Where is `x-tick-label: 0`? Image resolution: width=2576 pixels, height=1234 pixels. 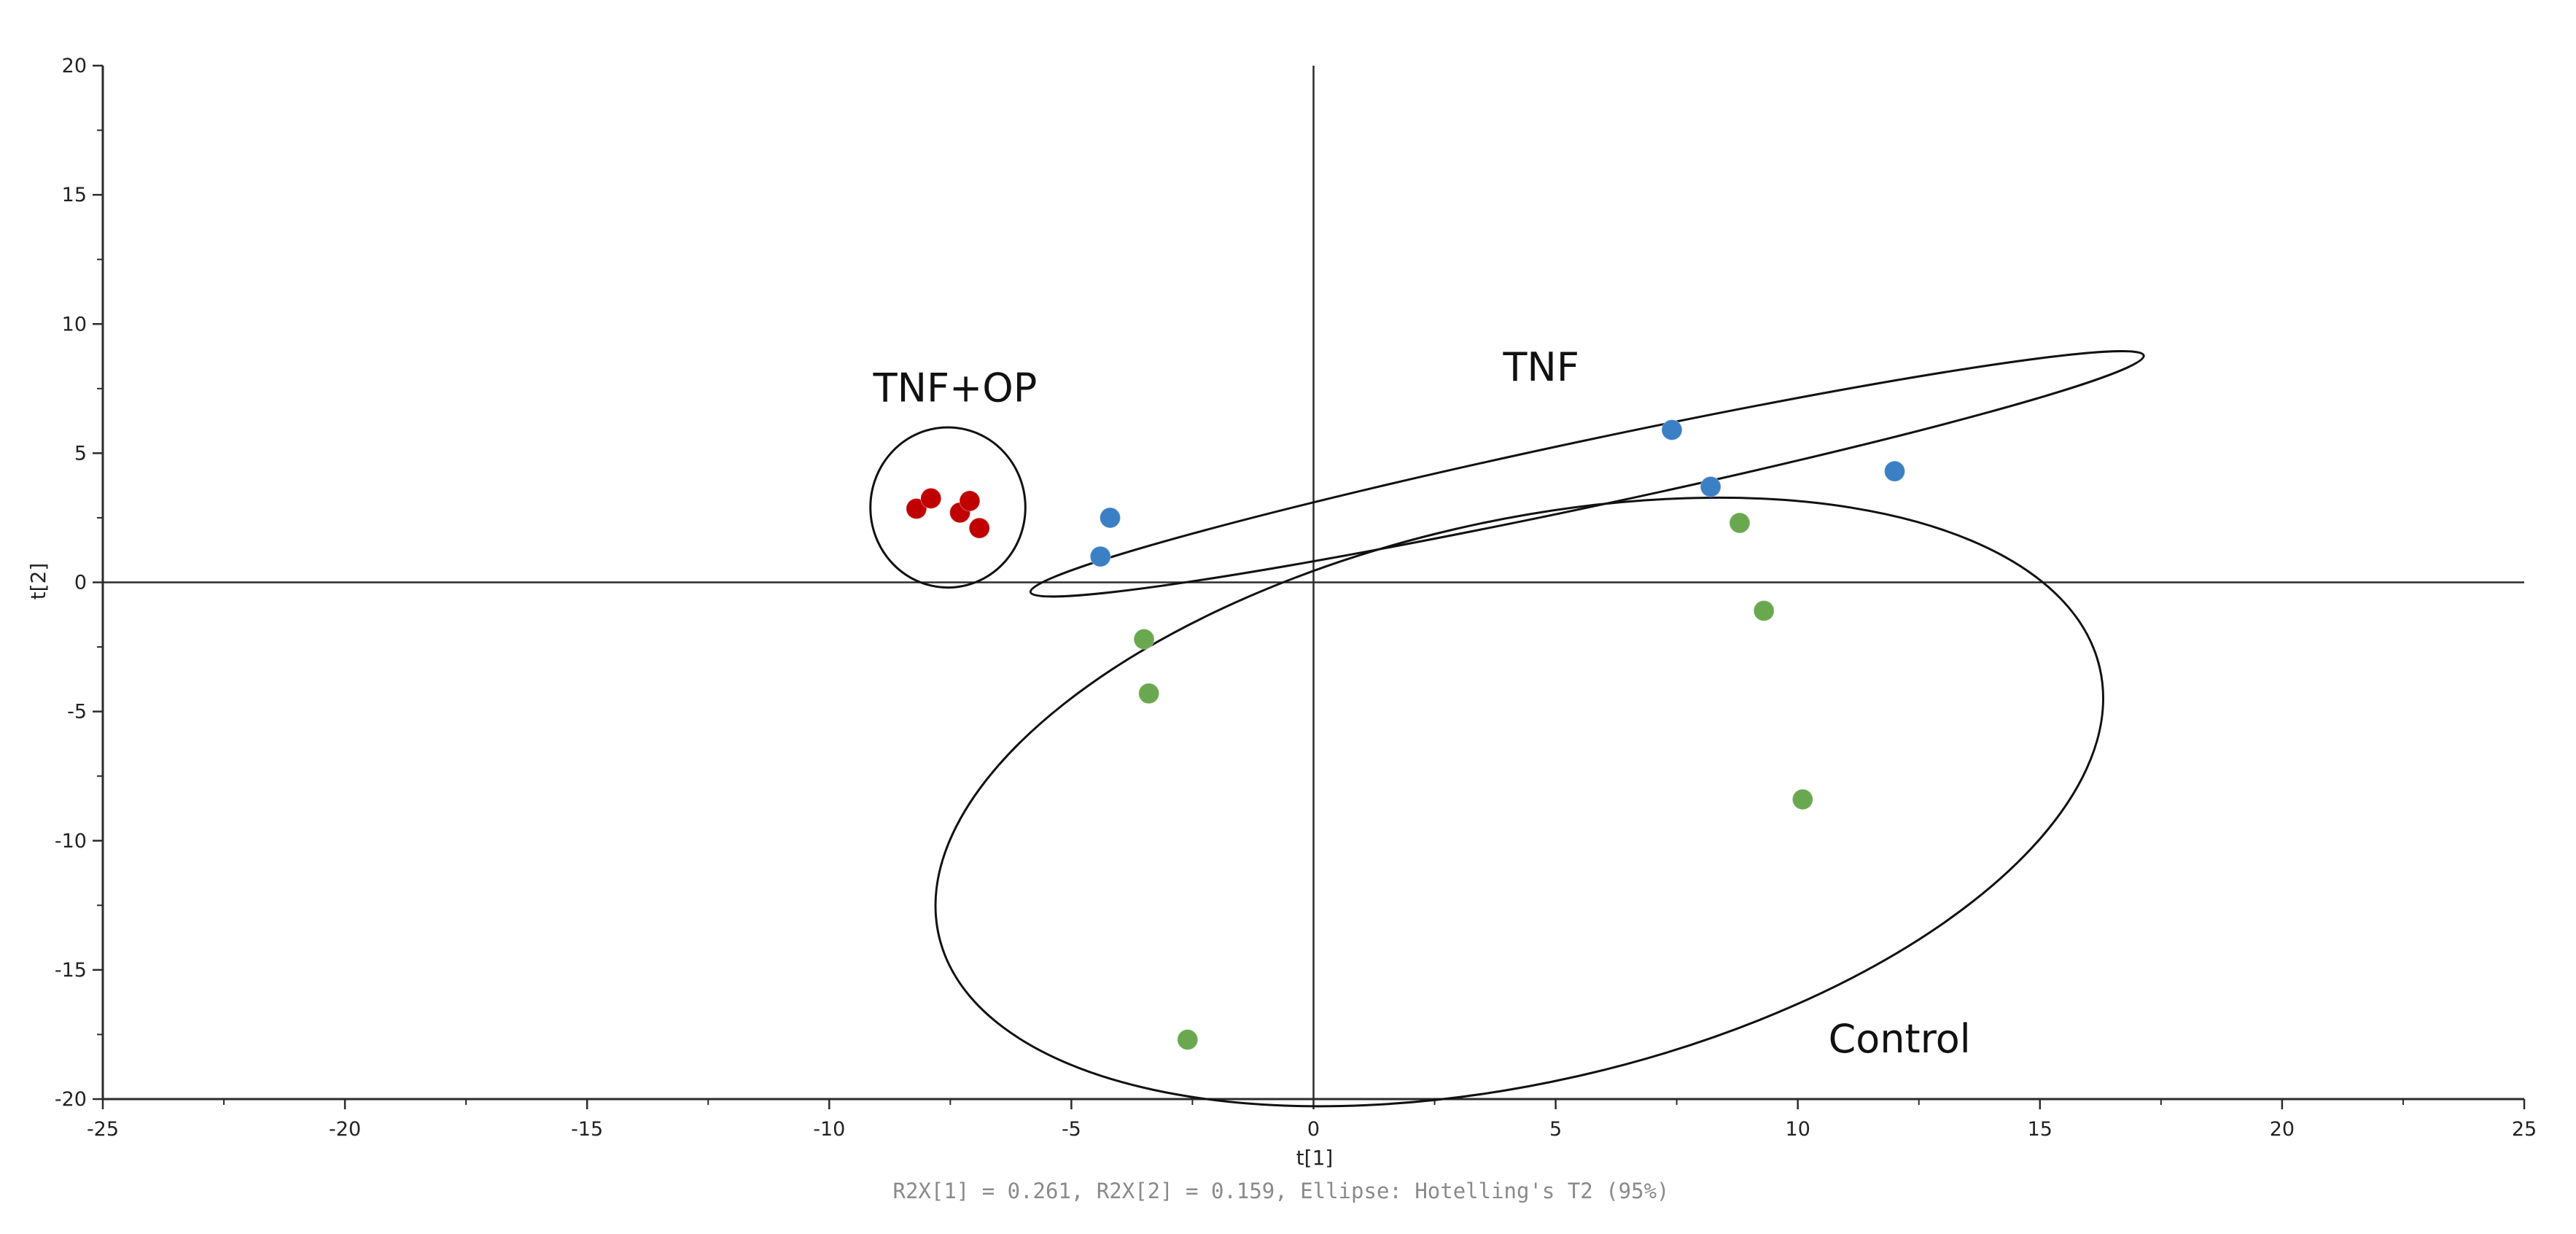 x-tick-label: 0 is located at coordinates (1313, 1129).